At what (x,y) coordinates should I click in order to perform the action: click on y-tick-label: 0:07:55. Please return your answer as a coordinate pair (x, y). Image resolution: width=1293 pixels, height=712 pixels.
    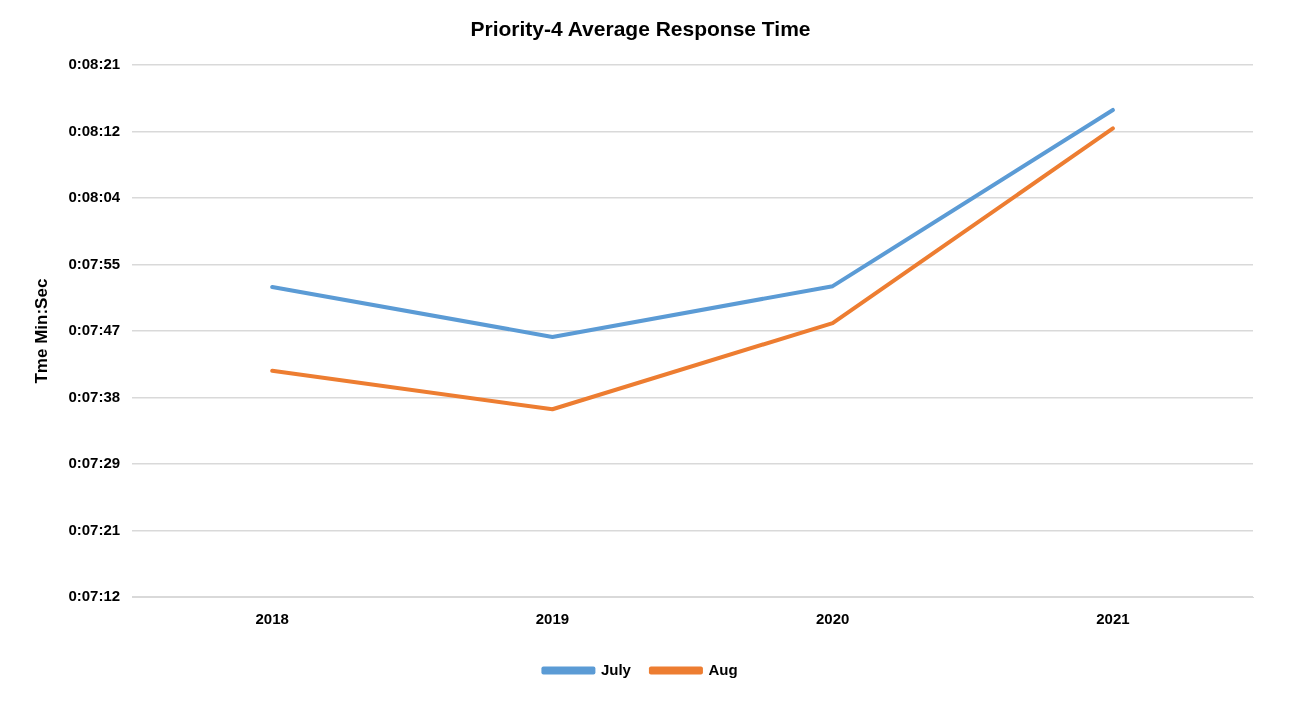
    Looking at the image, I should click on (94, 263).